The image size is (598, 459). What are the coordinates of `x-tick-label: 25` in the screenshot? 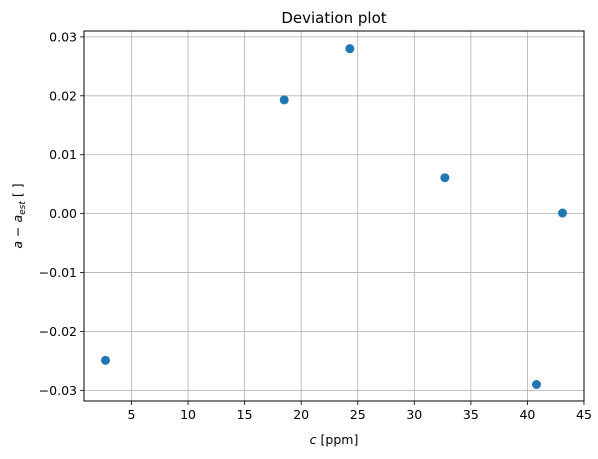 It's located at (358, 414).